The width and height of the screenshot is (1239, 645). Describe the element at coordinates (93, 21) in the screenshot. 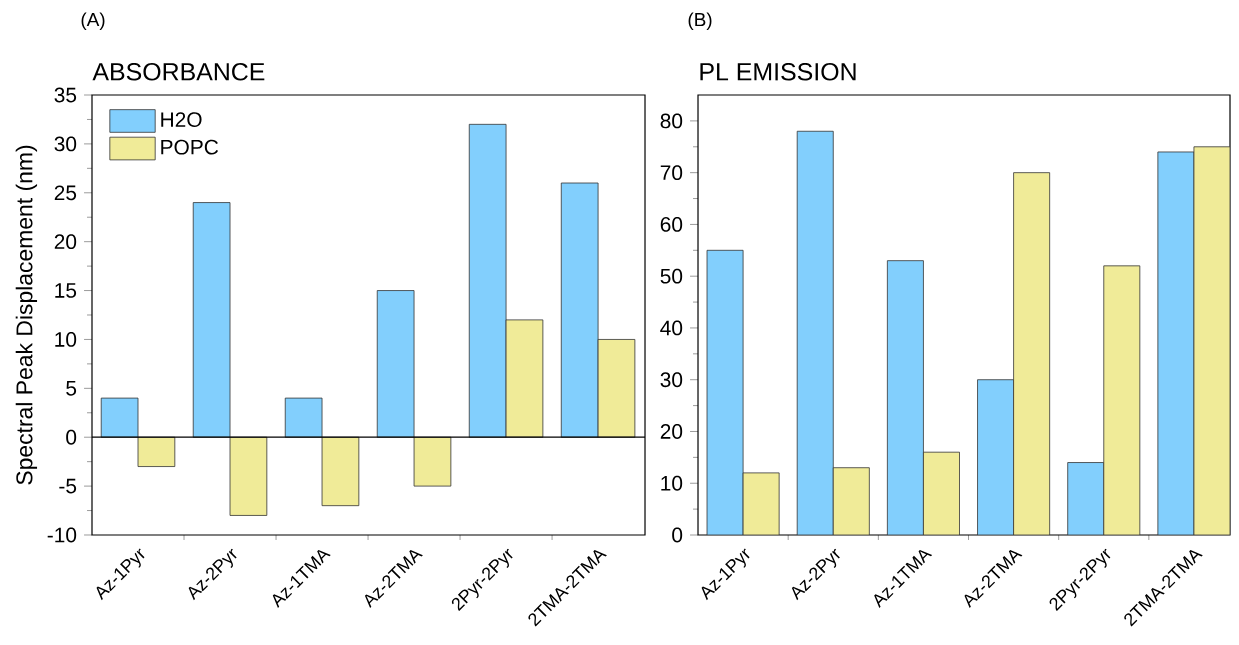

I see `text: (A)` at that location.